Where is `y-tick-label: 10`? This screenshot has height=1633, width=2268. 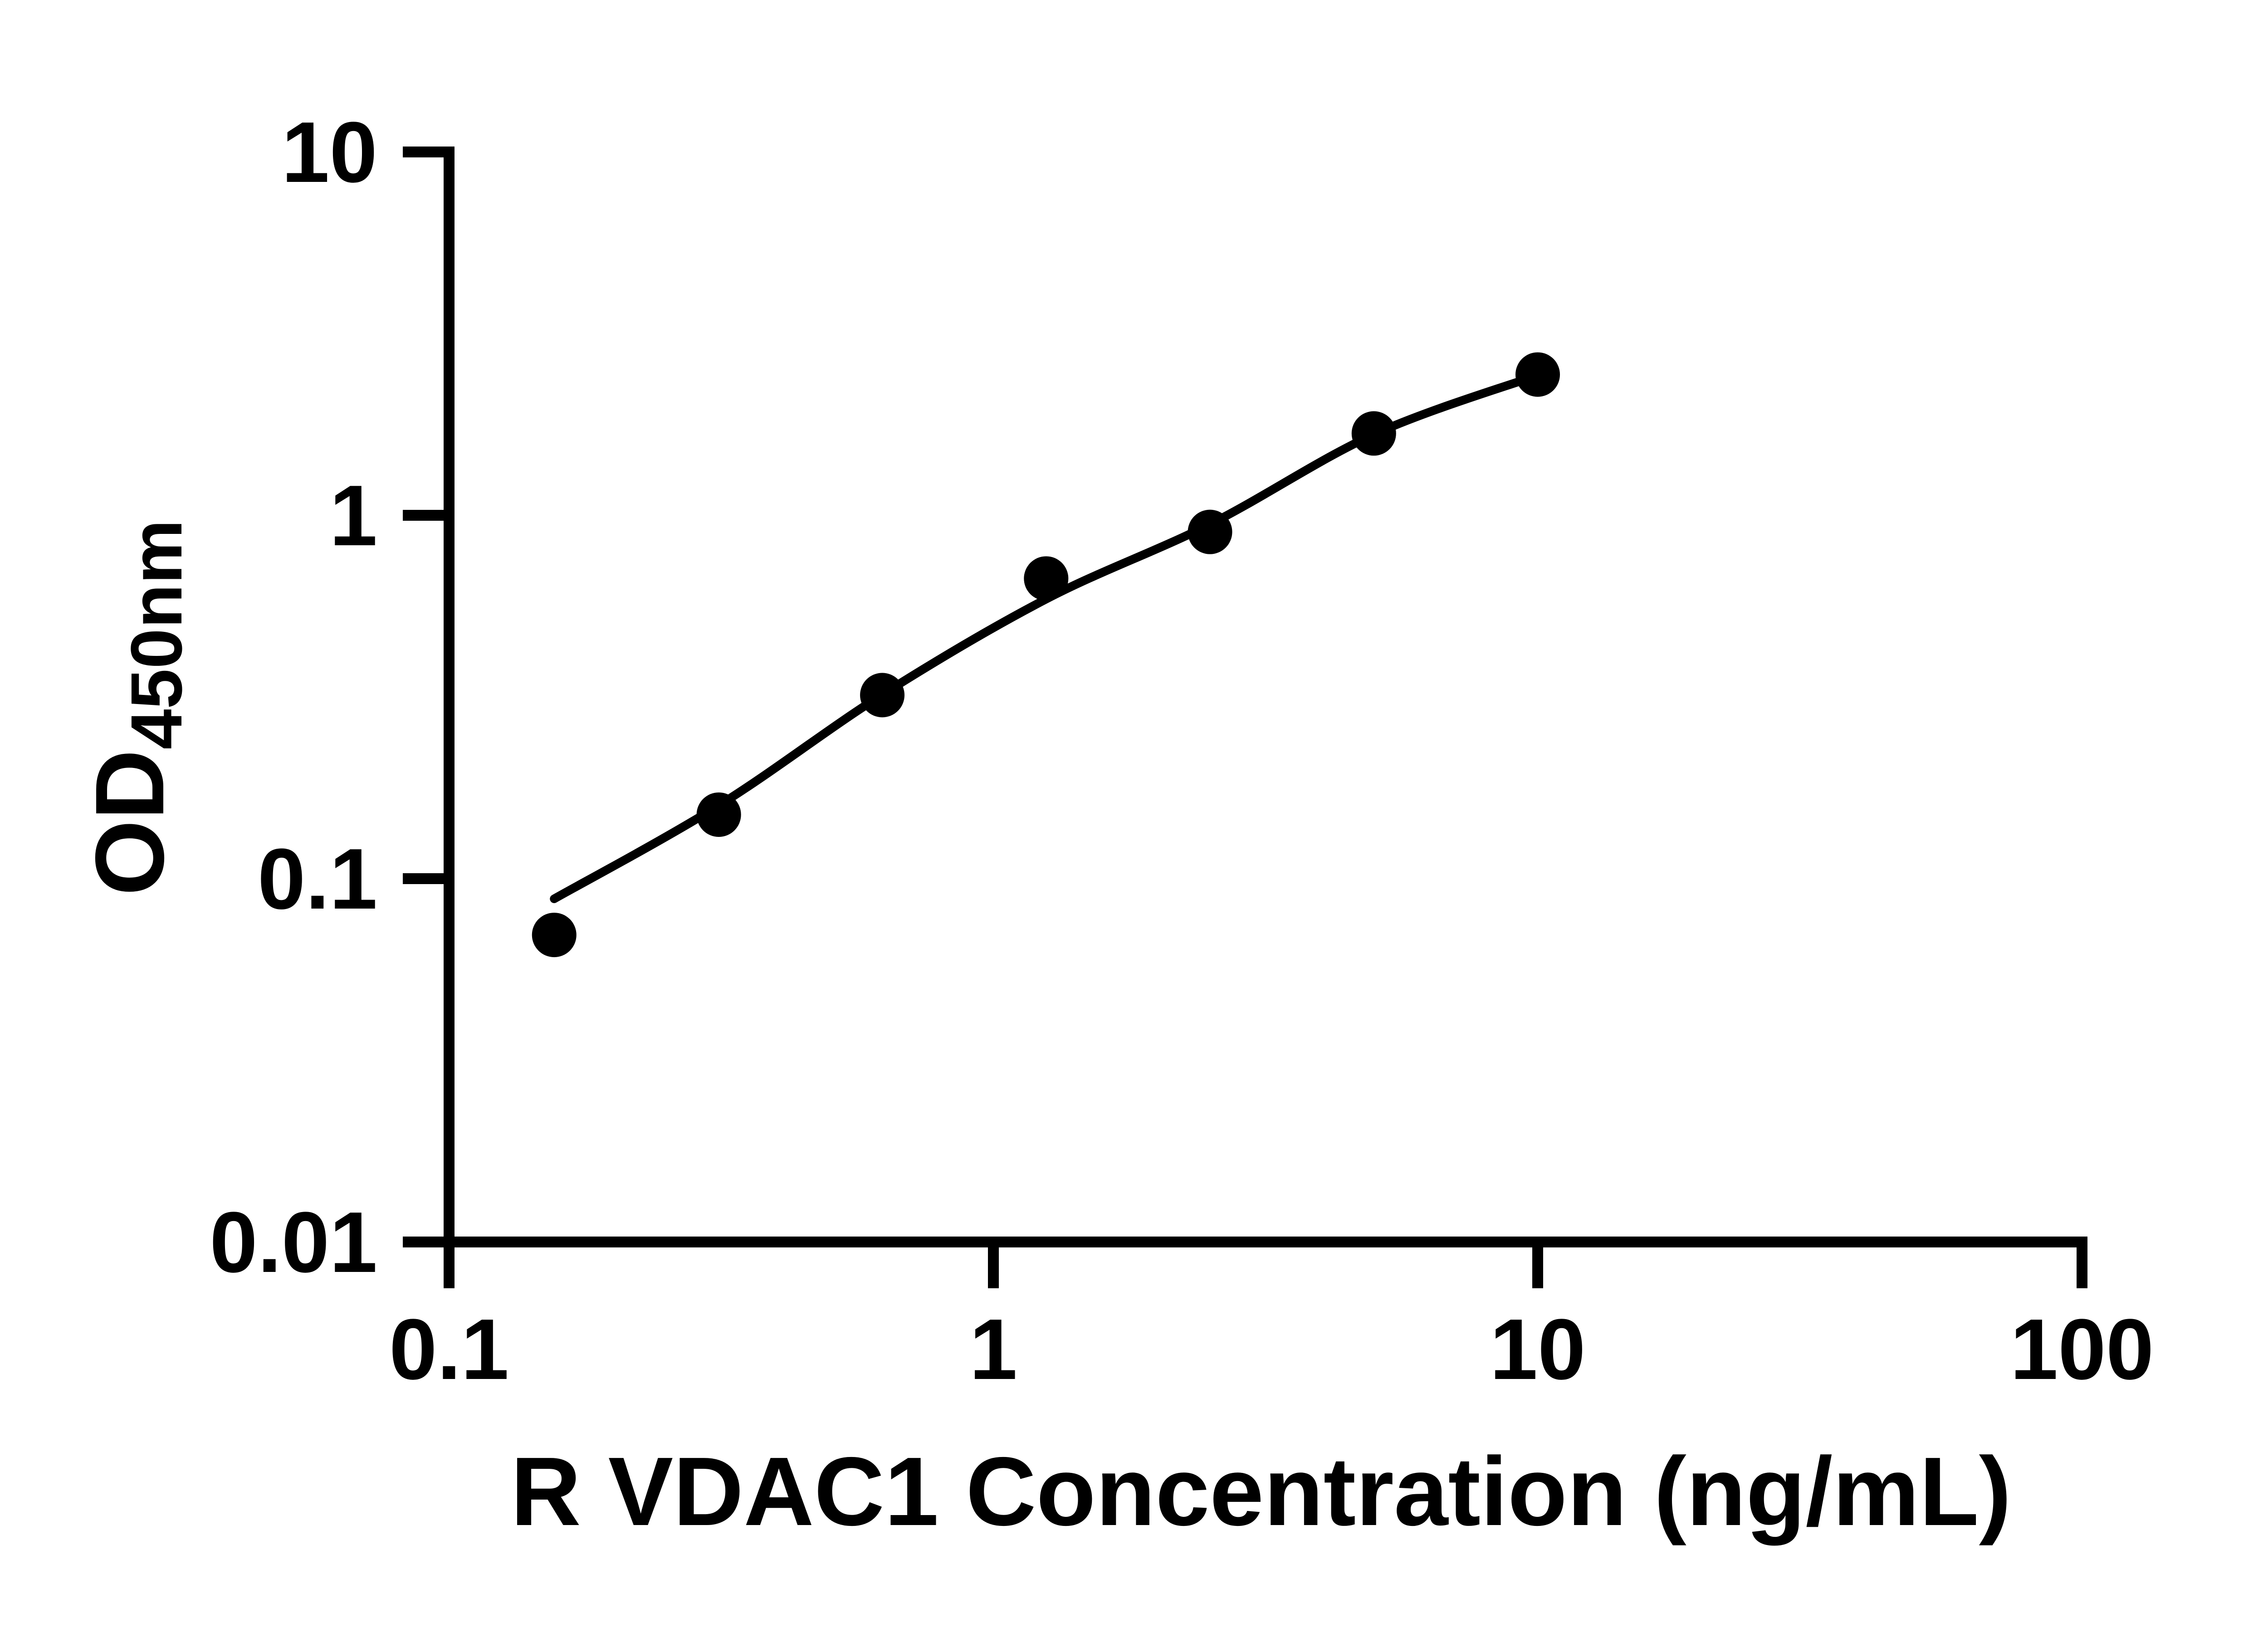 y-tick-label: 10 is located at coordinates (330, 152).